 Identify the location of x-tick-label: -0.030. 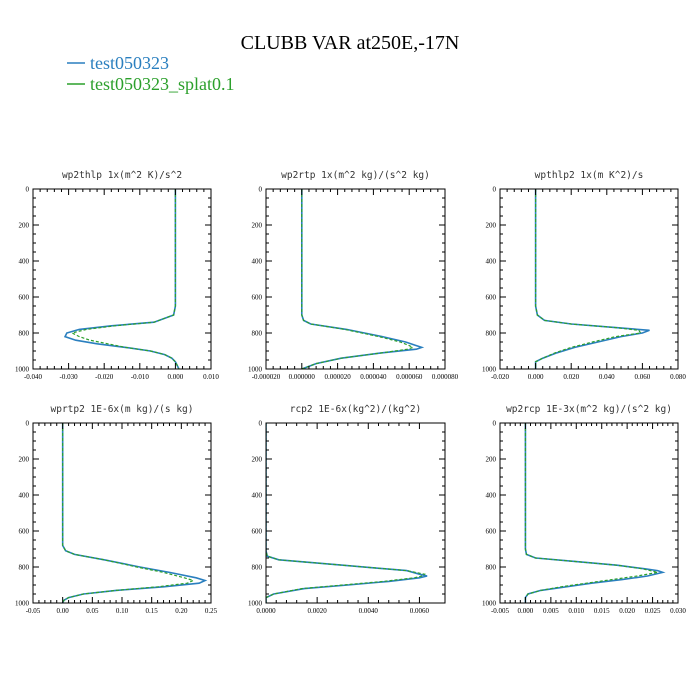
(69, 377).